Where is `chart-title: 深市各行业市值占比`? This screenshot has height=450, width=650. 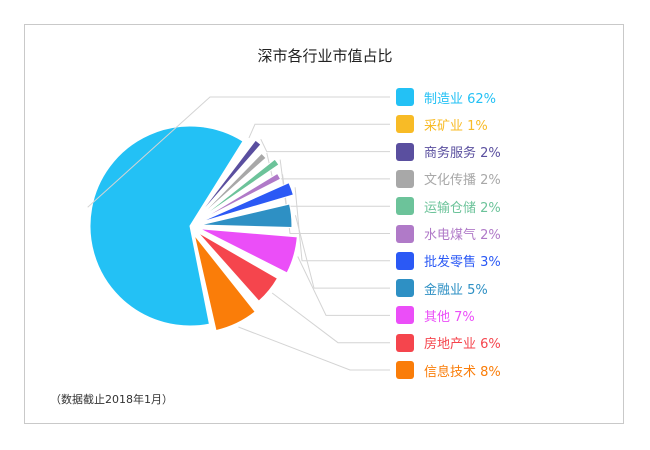
chart-title: 深市各行业市值占比 is located at coordinates (325, 56).